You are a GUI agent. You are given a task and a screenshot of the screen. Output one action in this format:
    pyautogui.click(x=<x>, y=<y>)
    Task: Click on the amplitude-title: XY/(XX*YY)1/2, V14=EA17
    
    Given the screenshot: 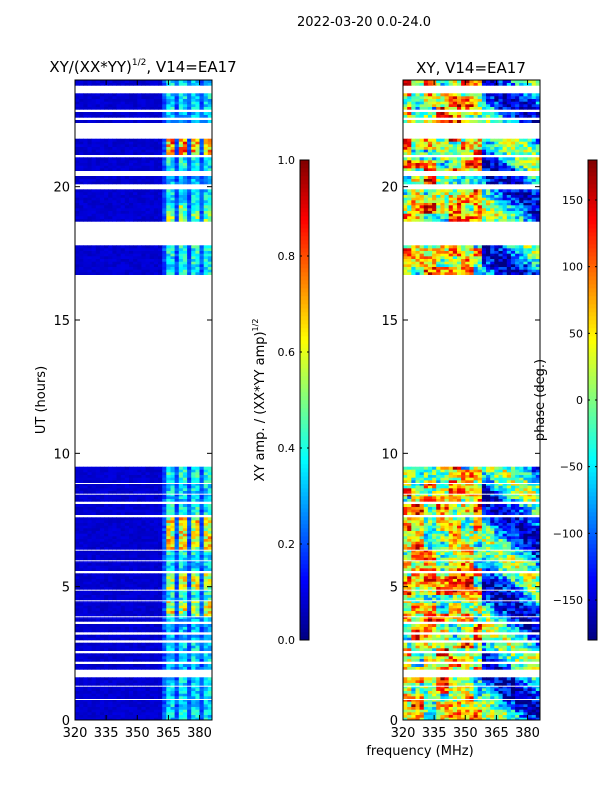 What is the action you would take?
    pyautogui.click(x=142, y=67)
    